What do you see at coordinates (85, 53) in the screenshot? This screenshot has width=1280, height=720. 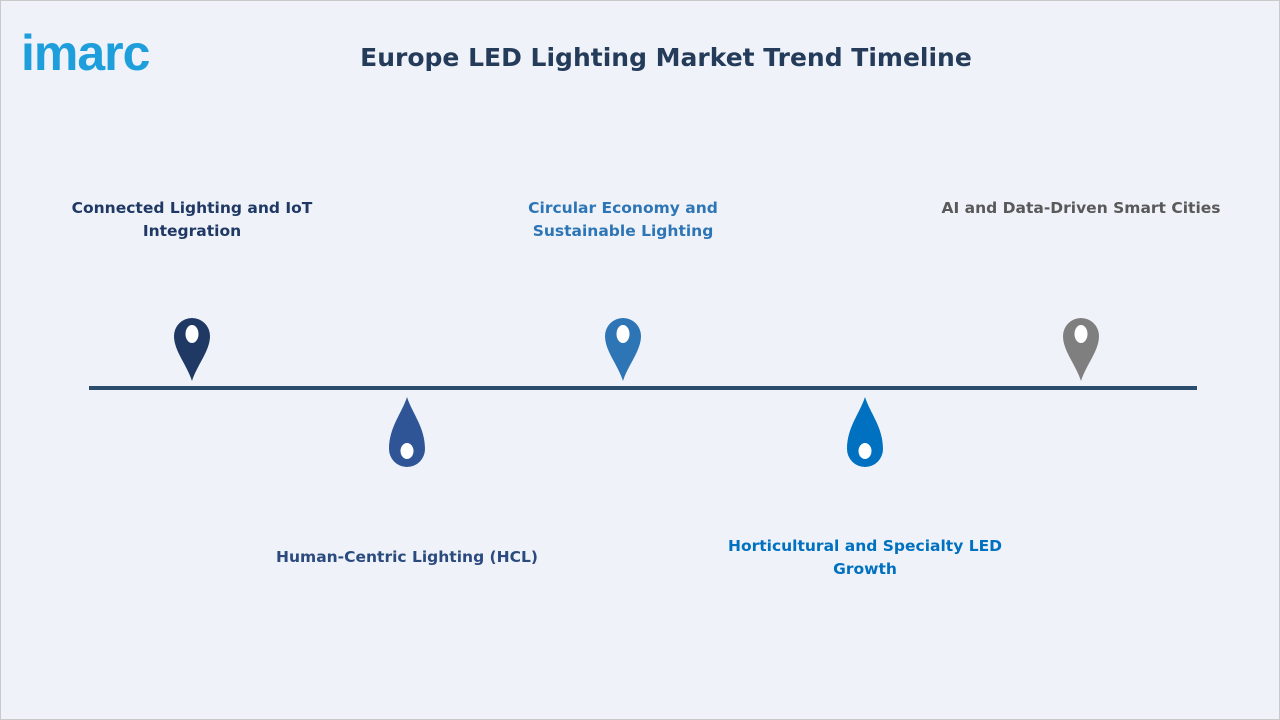 I see `logo: imarc` at bounding box center [85, 53].